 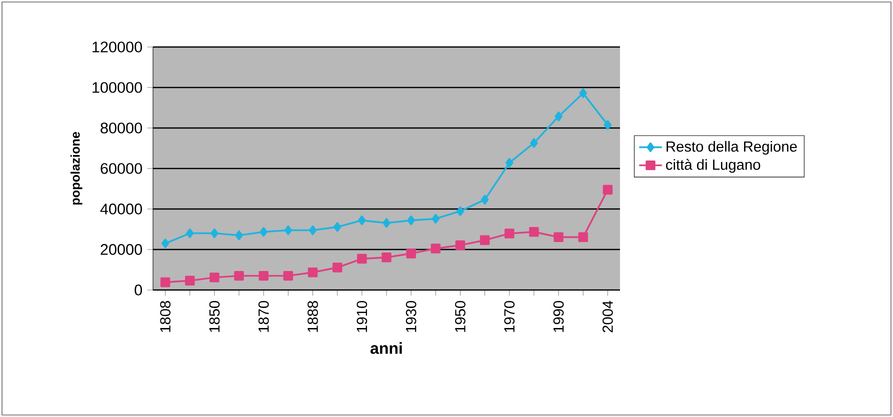 I want to click on y-axis-title: popolazione, so click(x=76, y=168).